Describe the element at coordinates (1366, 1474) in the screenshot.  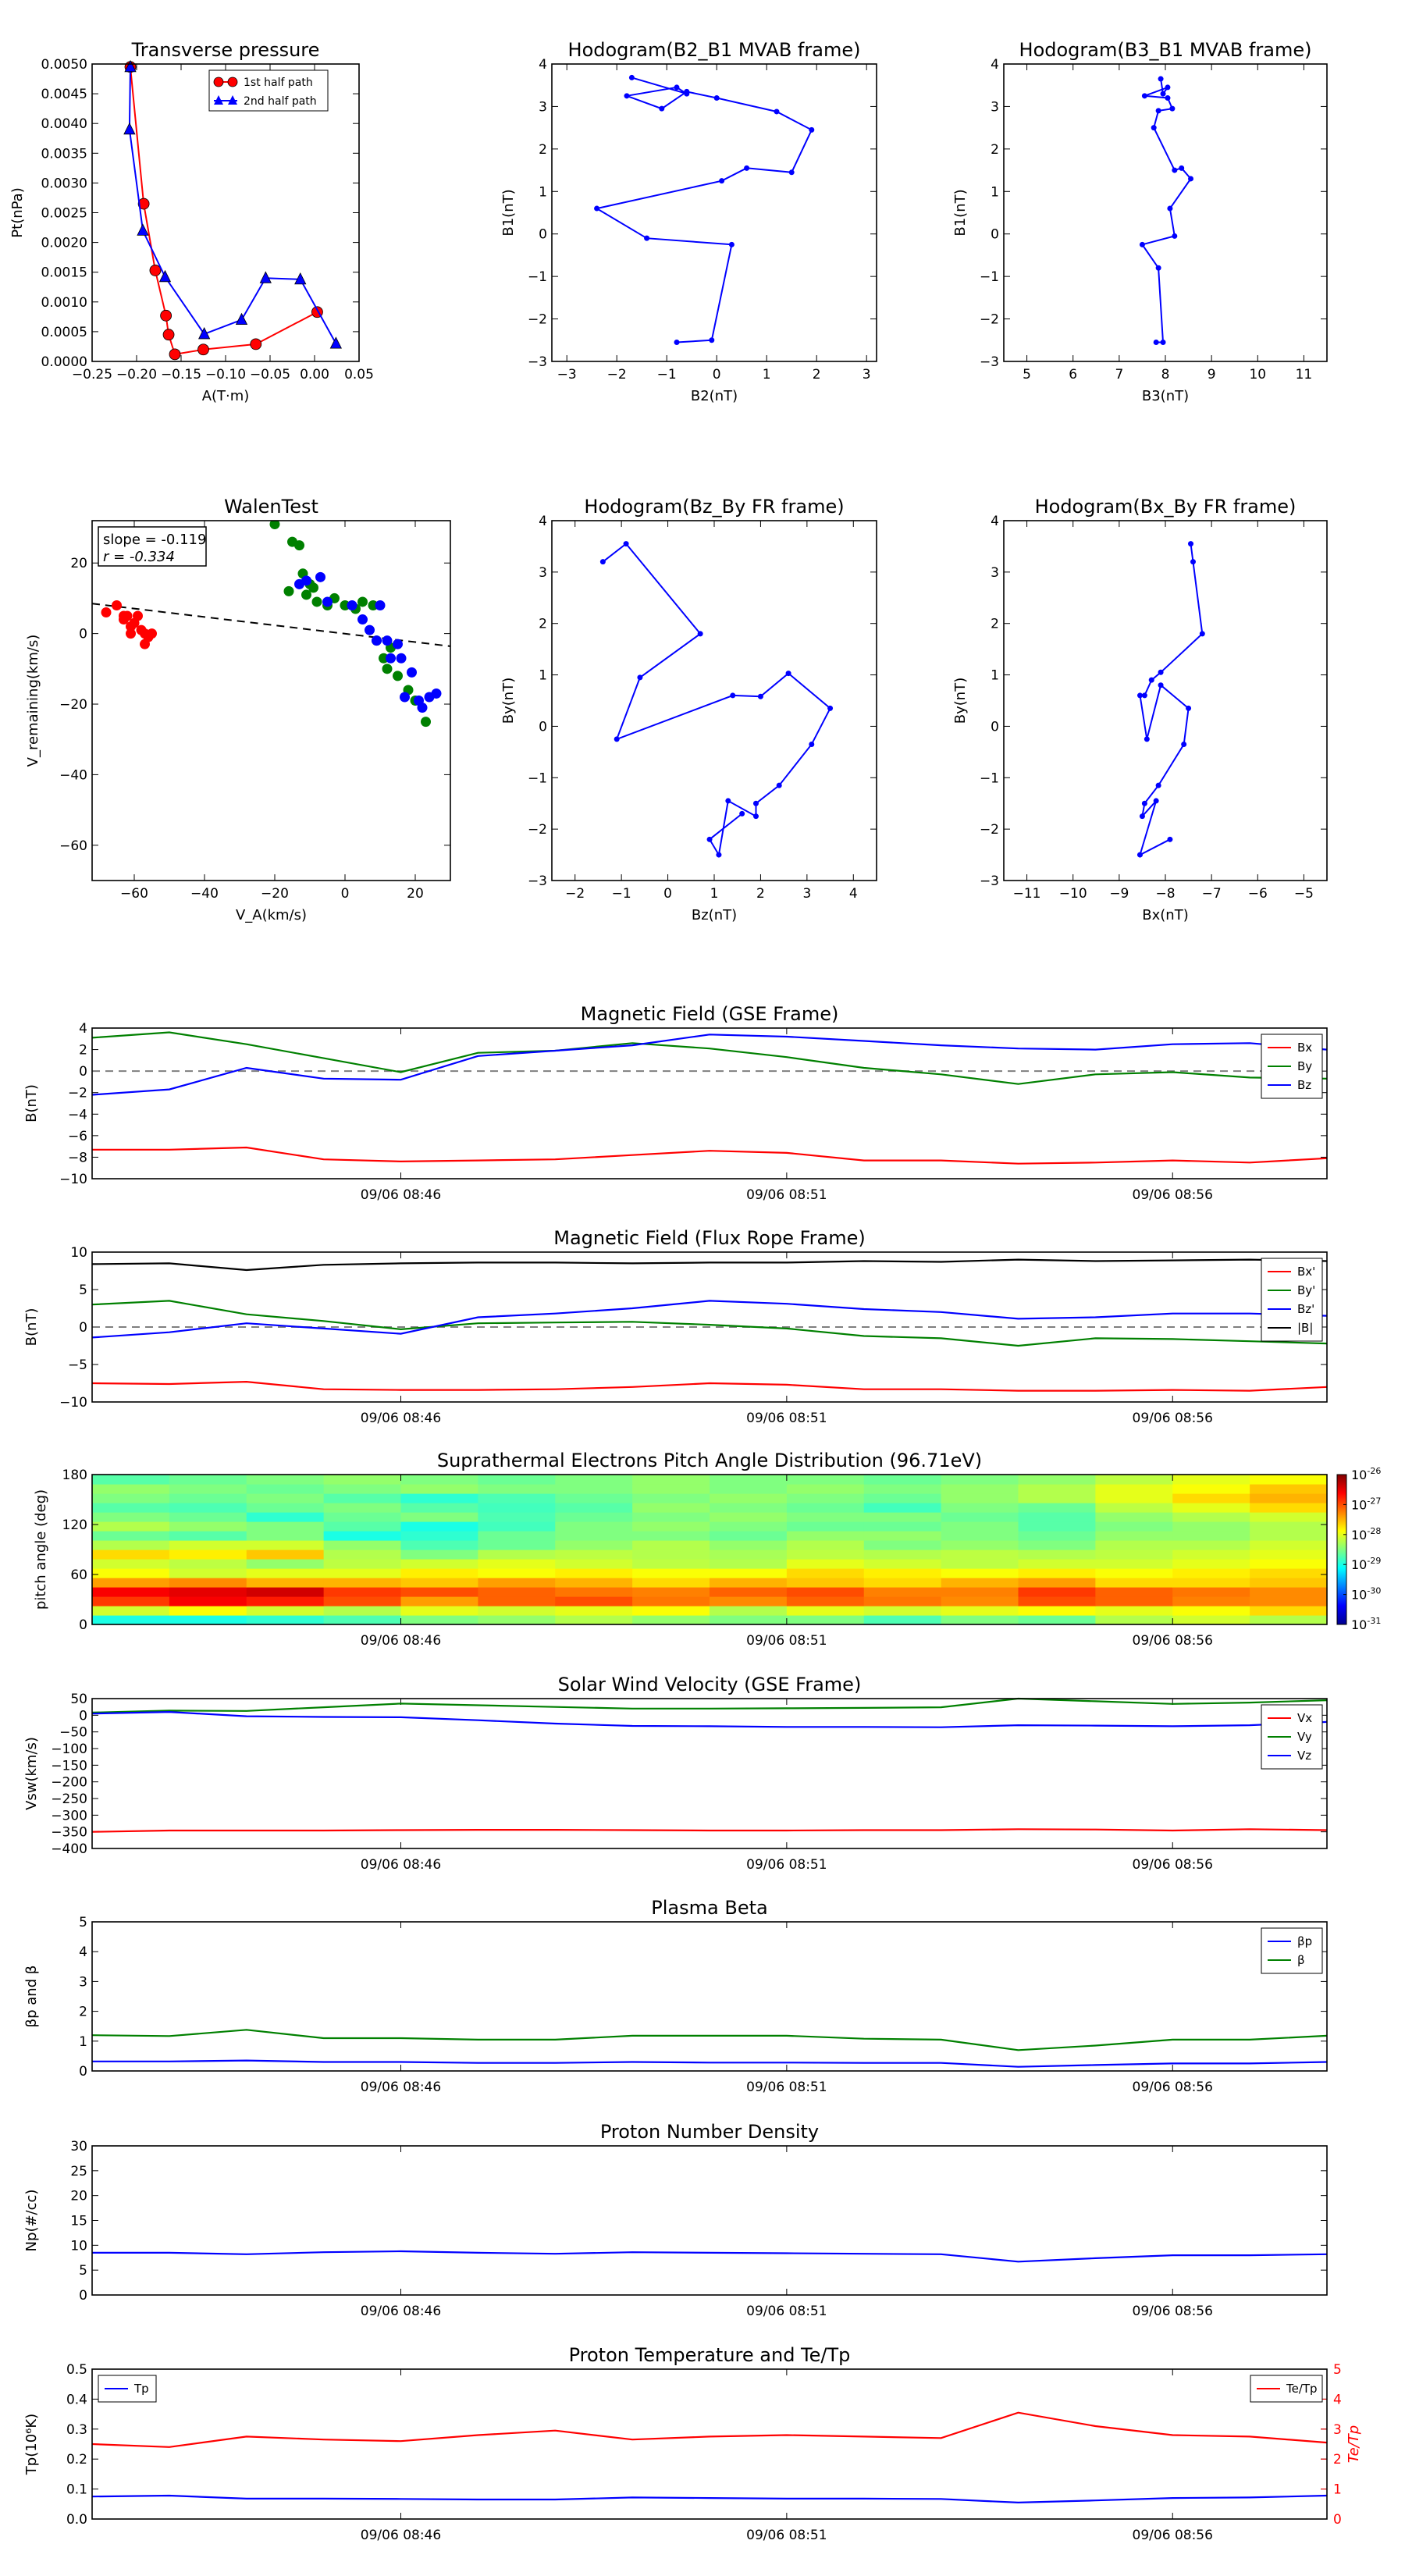
I see `colorbar-tick-label: 10-26` at that location.